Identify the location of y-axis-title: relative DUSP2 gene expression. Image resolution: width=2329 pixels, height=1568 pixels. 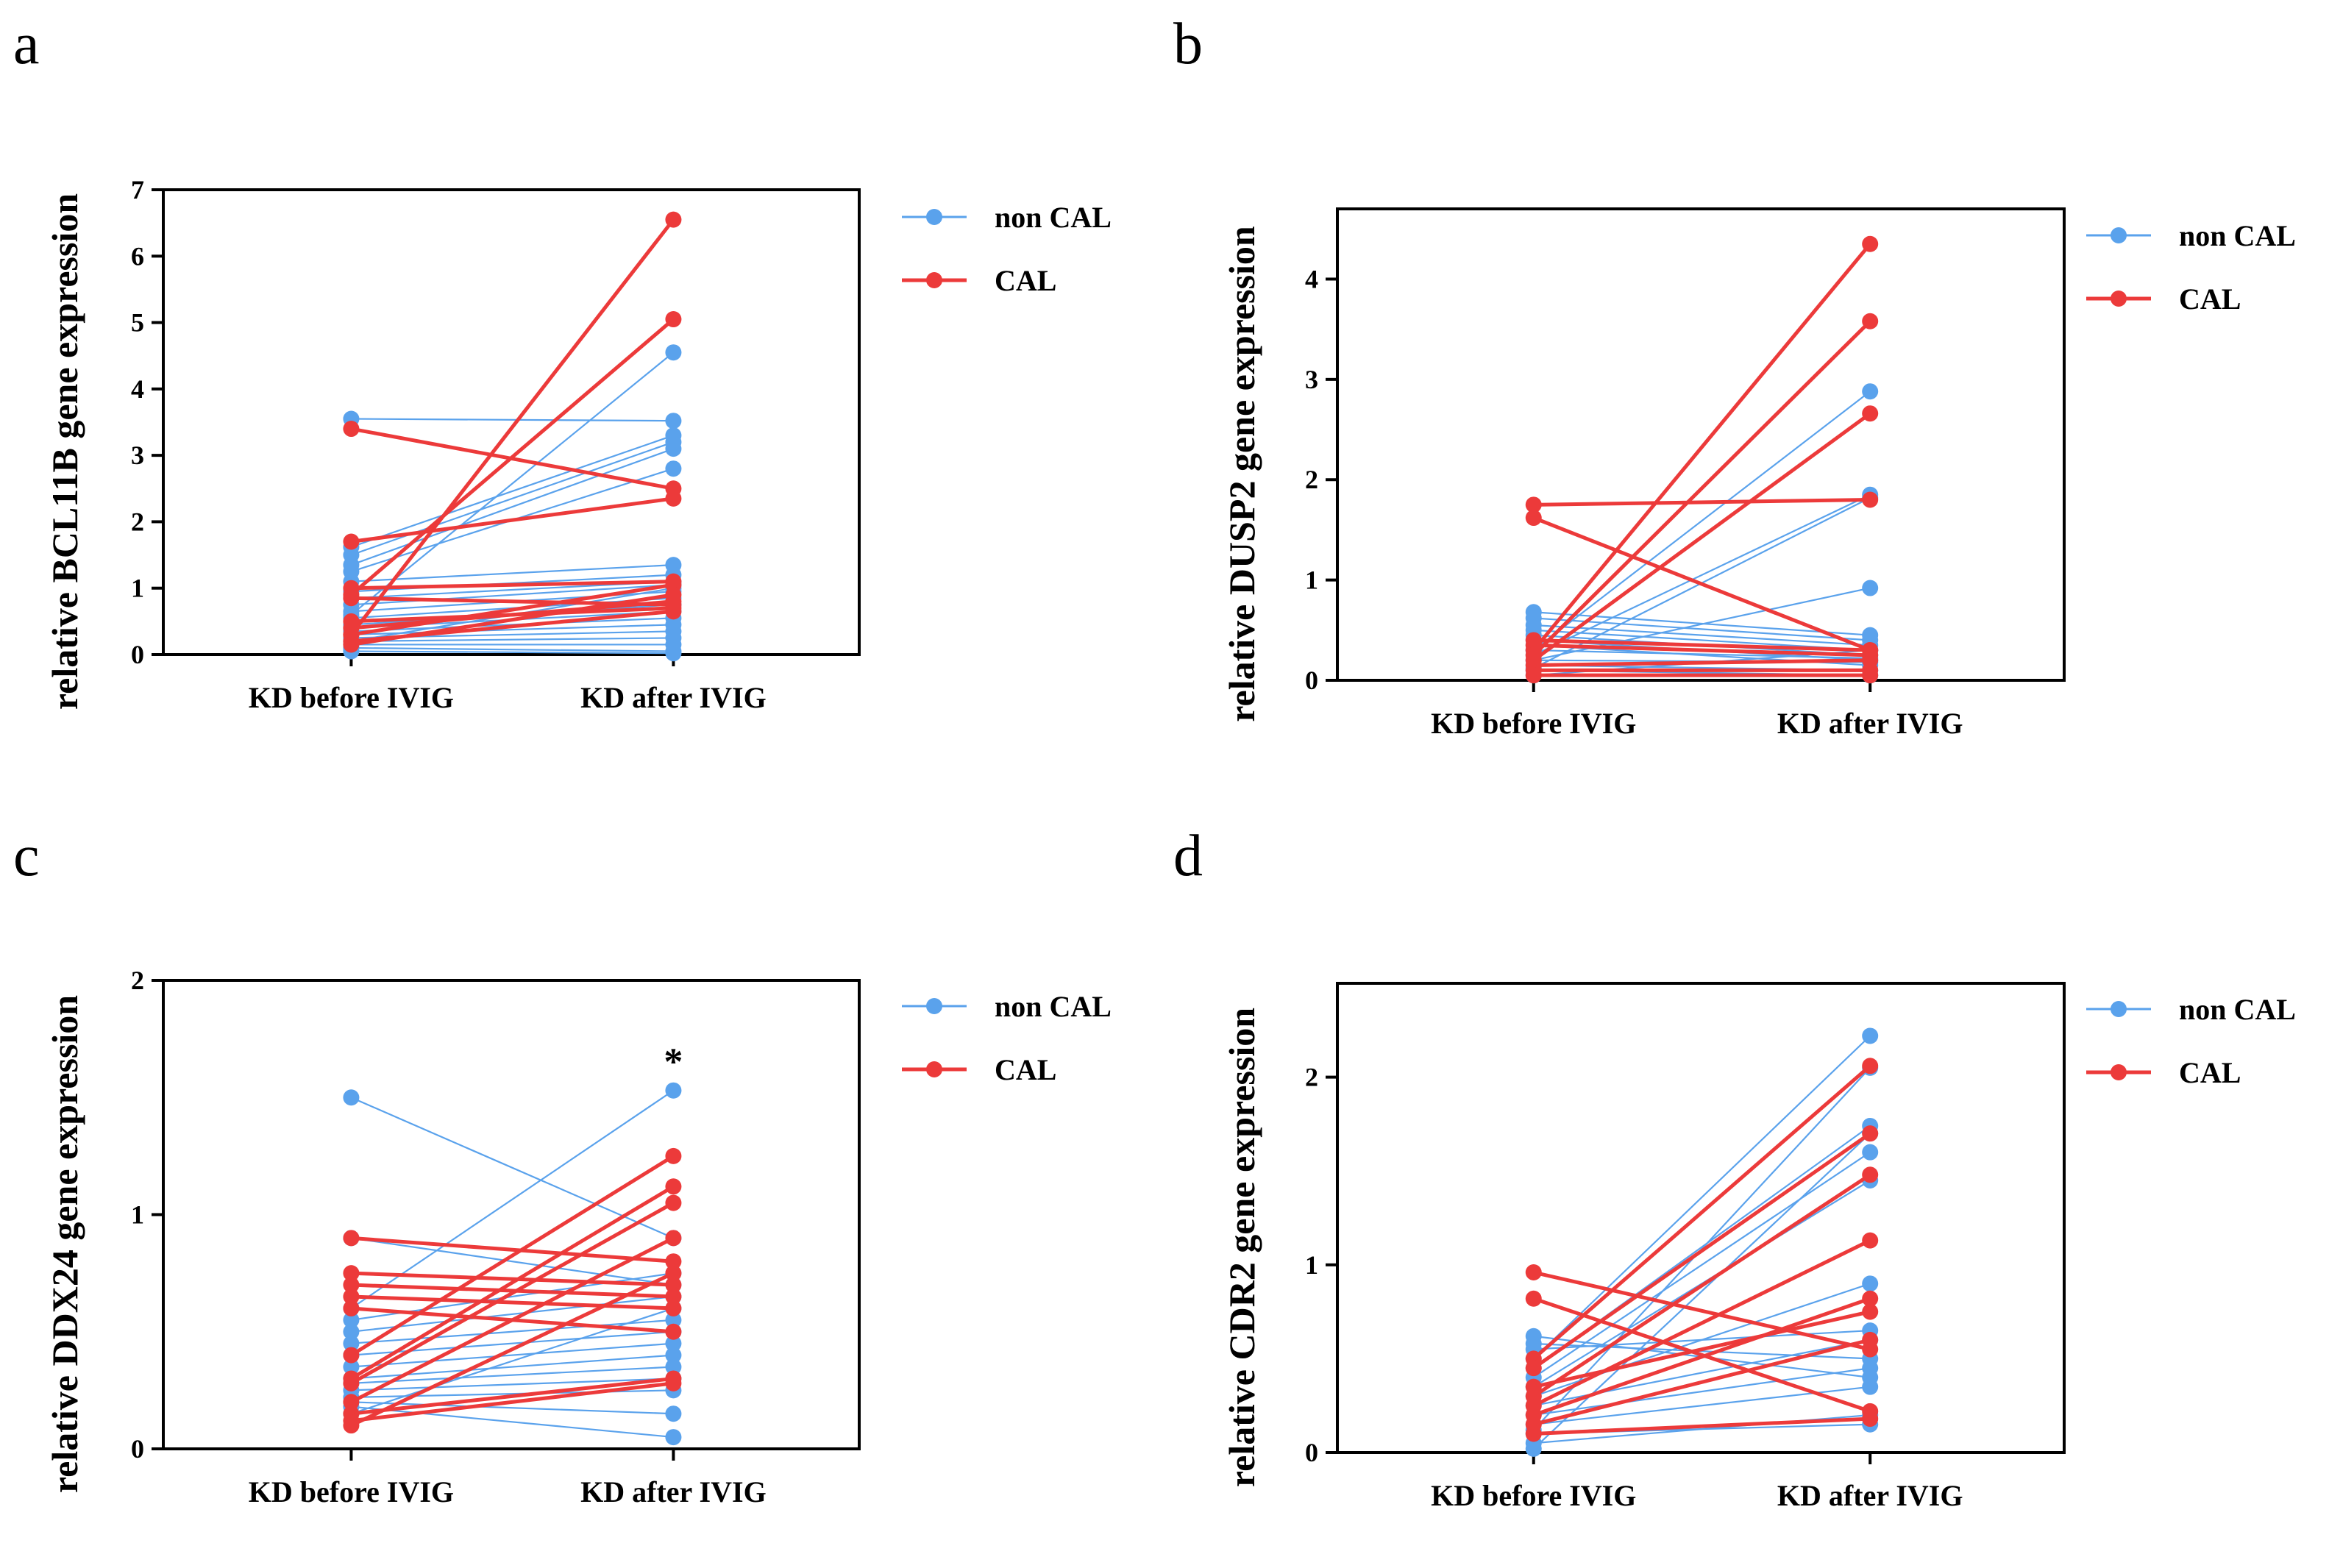
(1241, 474).